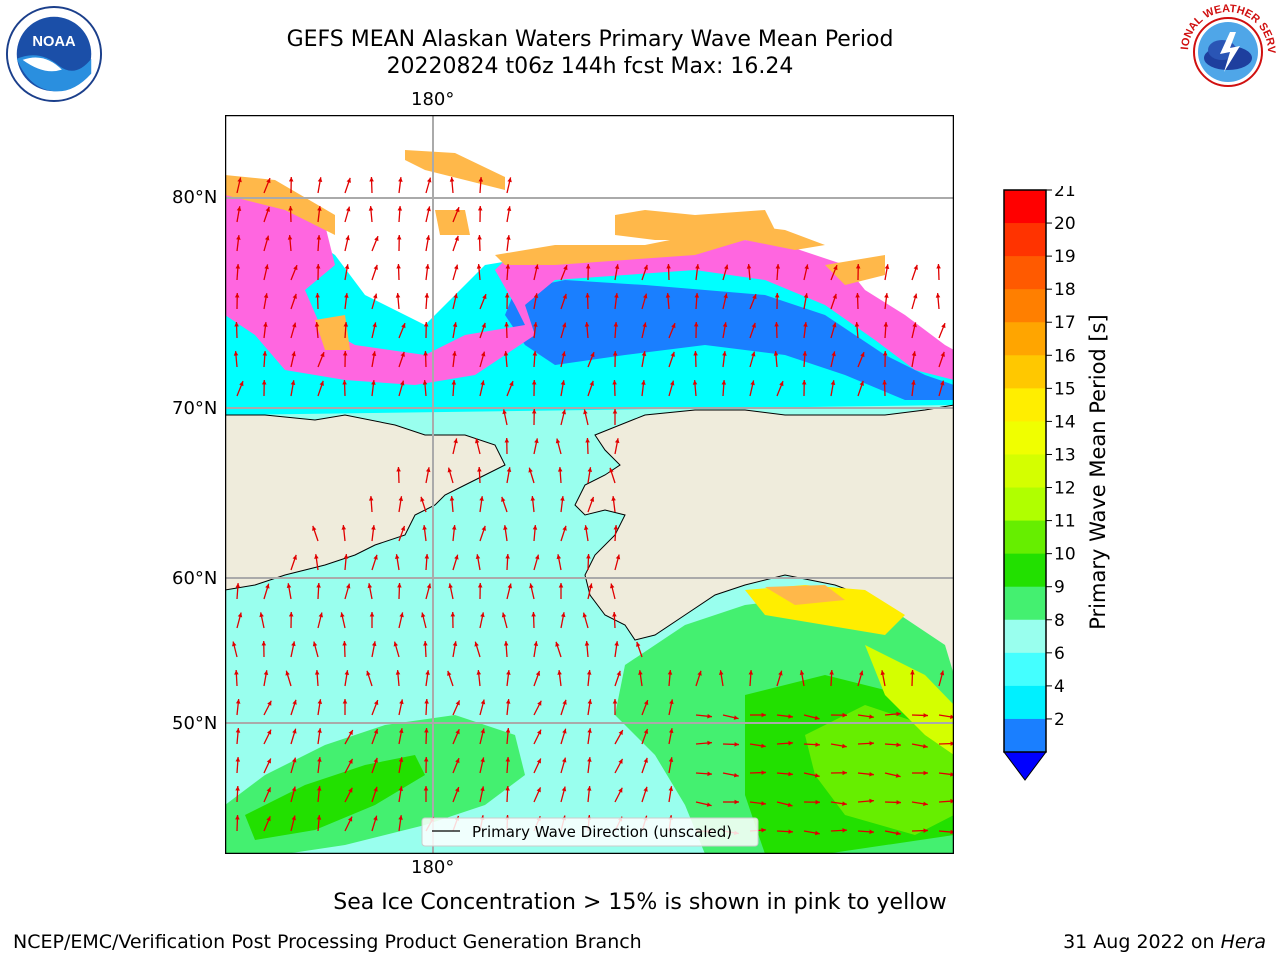 This screenshot has height=960, width=1280. What do you see at coordinates (729, 340) in the screenshot?
I see `arctic-blue-band` at bounding box center [729, 340].